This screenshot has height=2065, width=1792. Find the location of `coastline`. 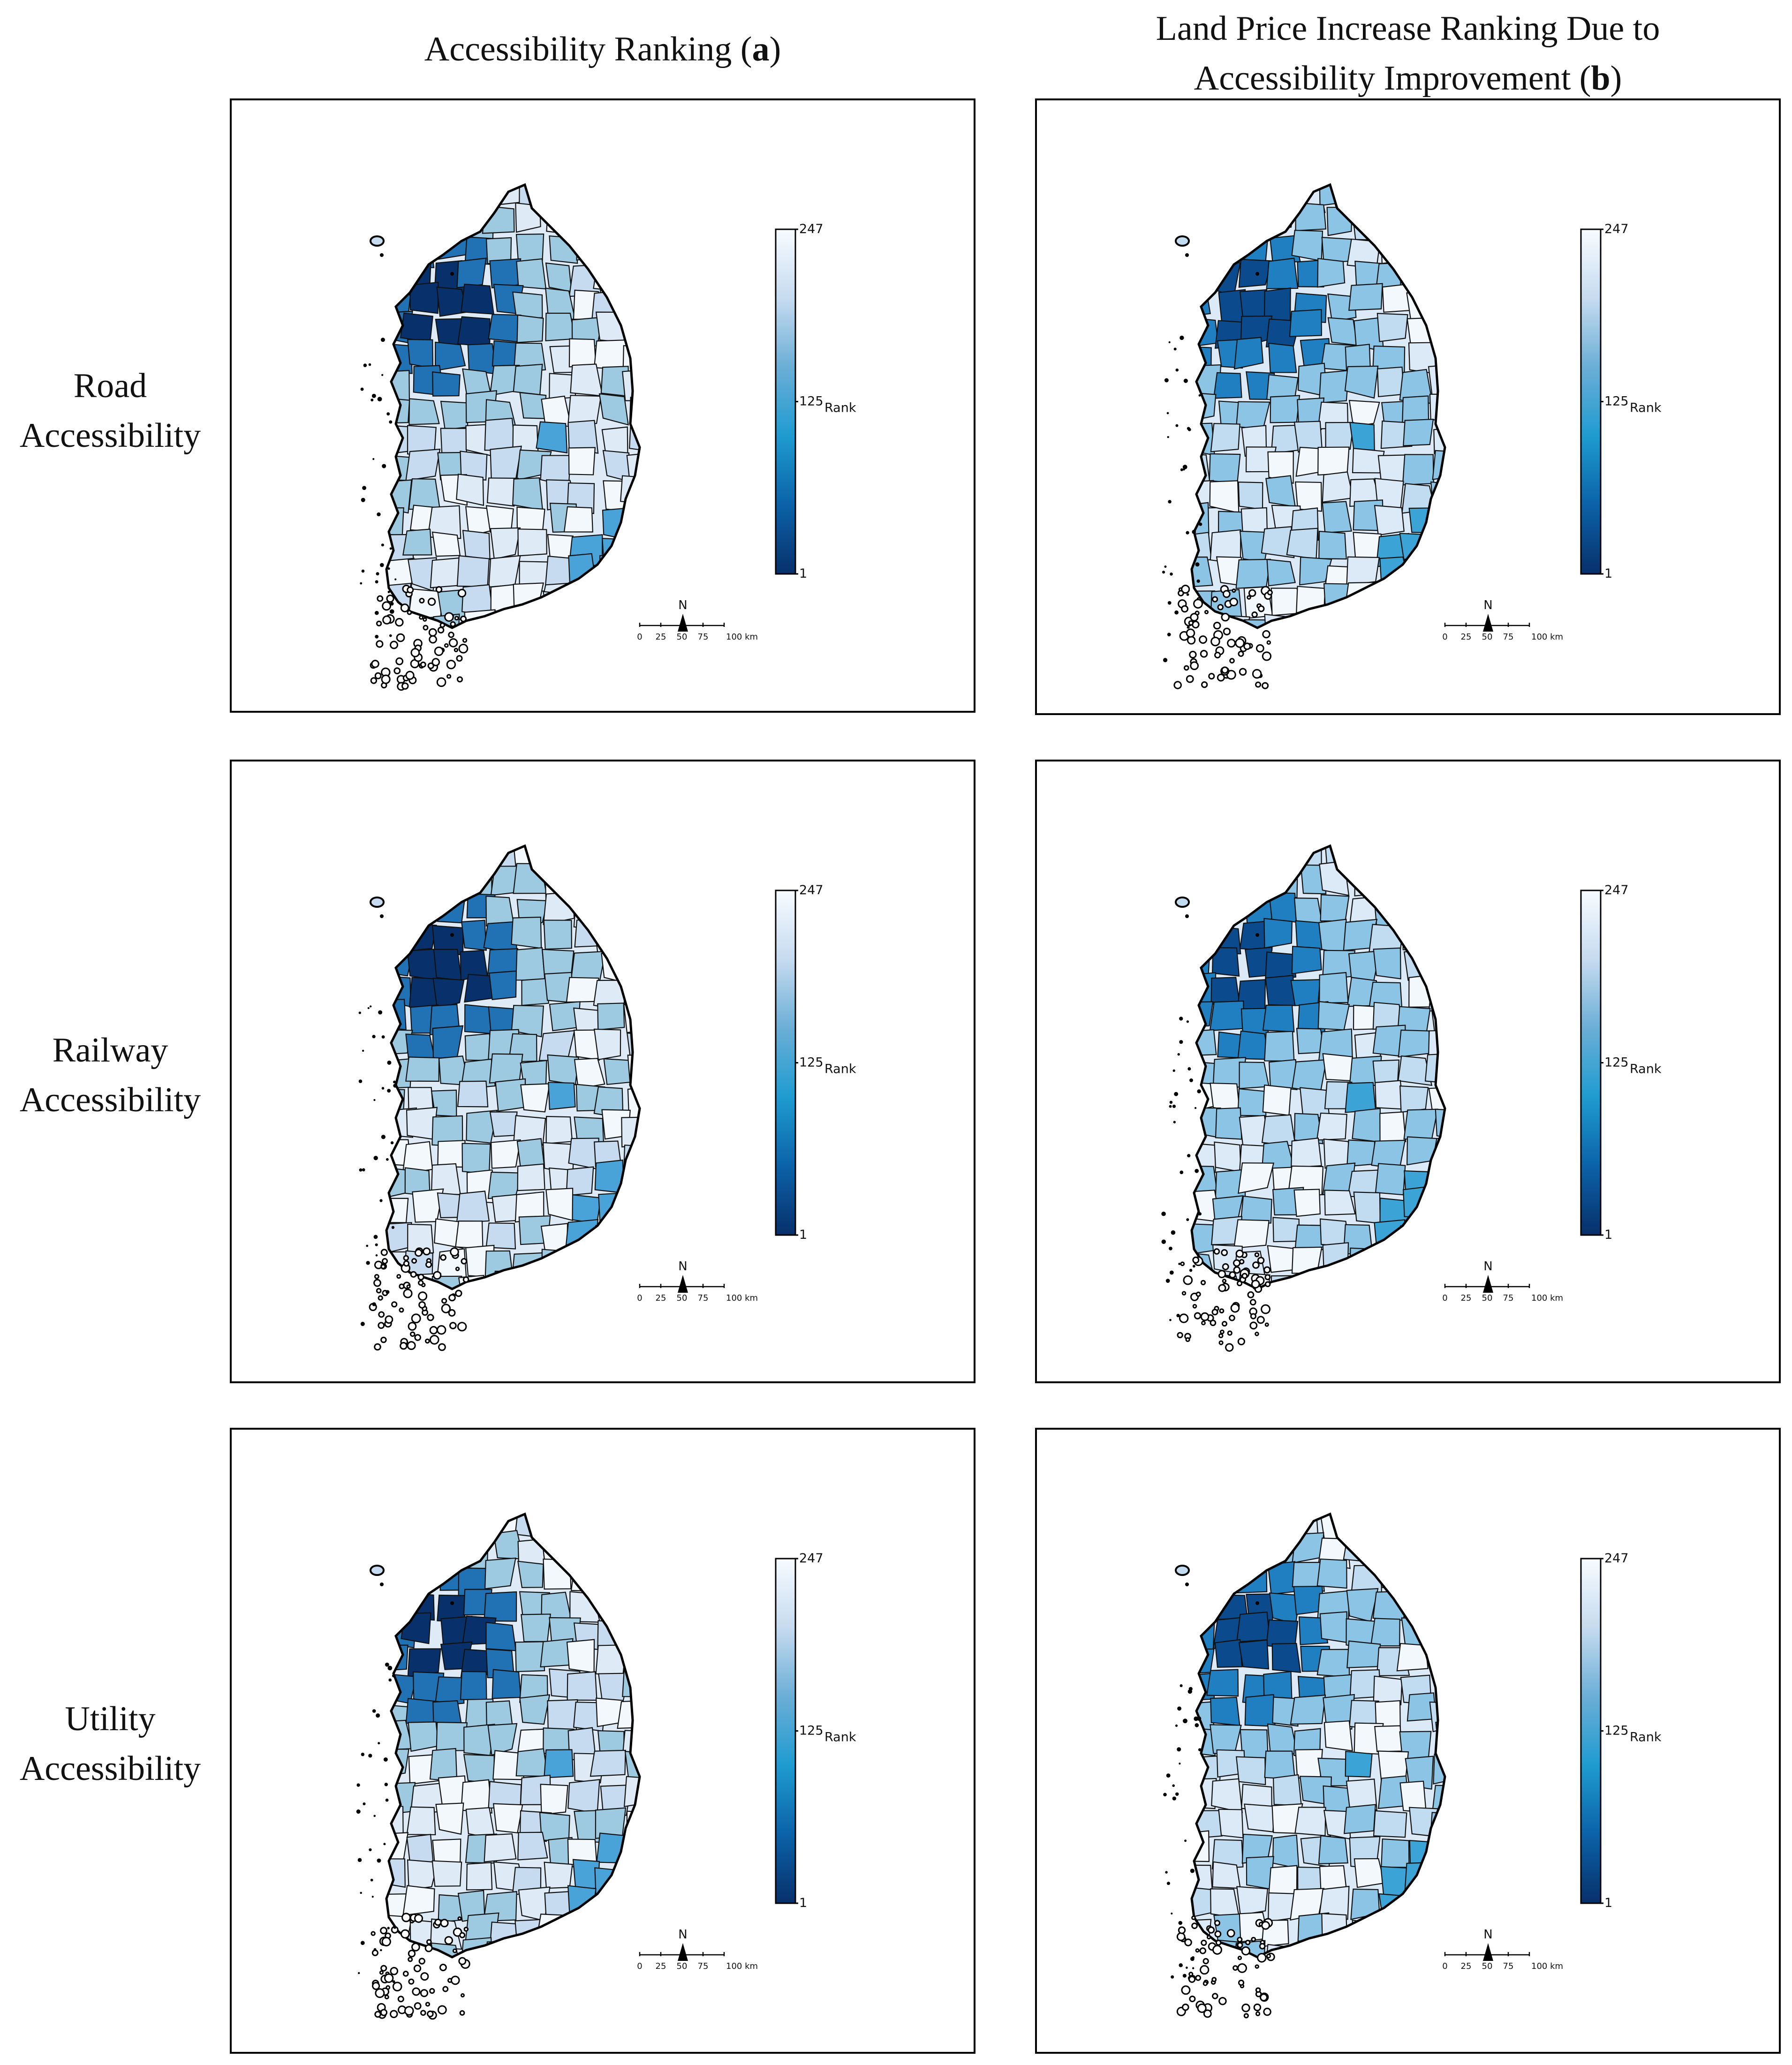

coastline is located at coordinates (1318, 1735).